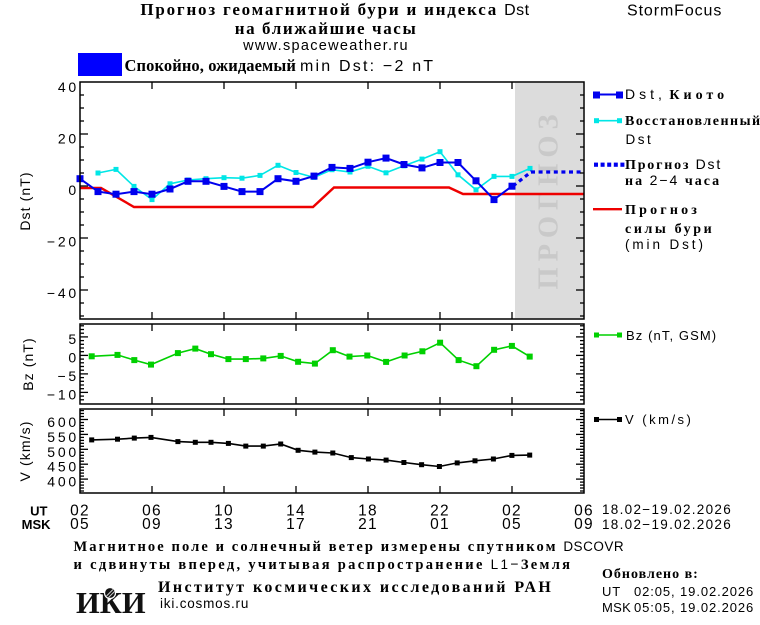 The height and width of the screenshot is (625, 760). What do you see at coordinates (28, 364) in the screenshot?
I see `svg-text: Bz (nT)` at bounding box center [28, 364].